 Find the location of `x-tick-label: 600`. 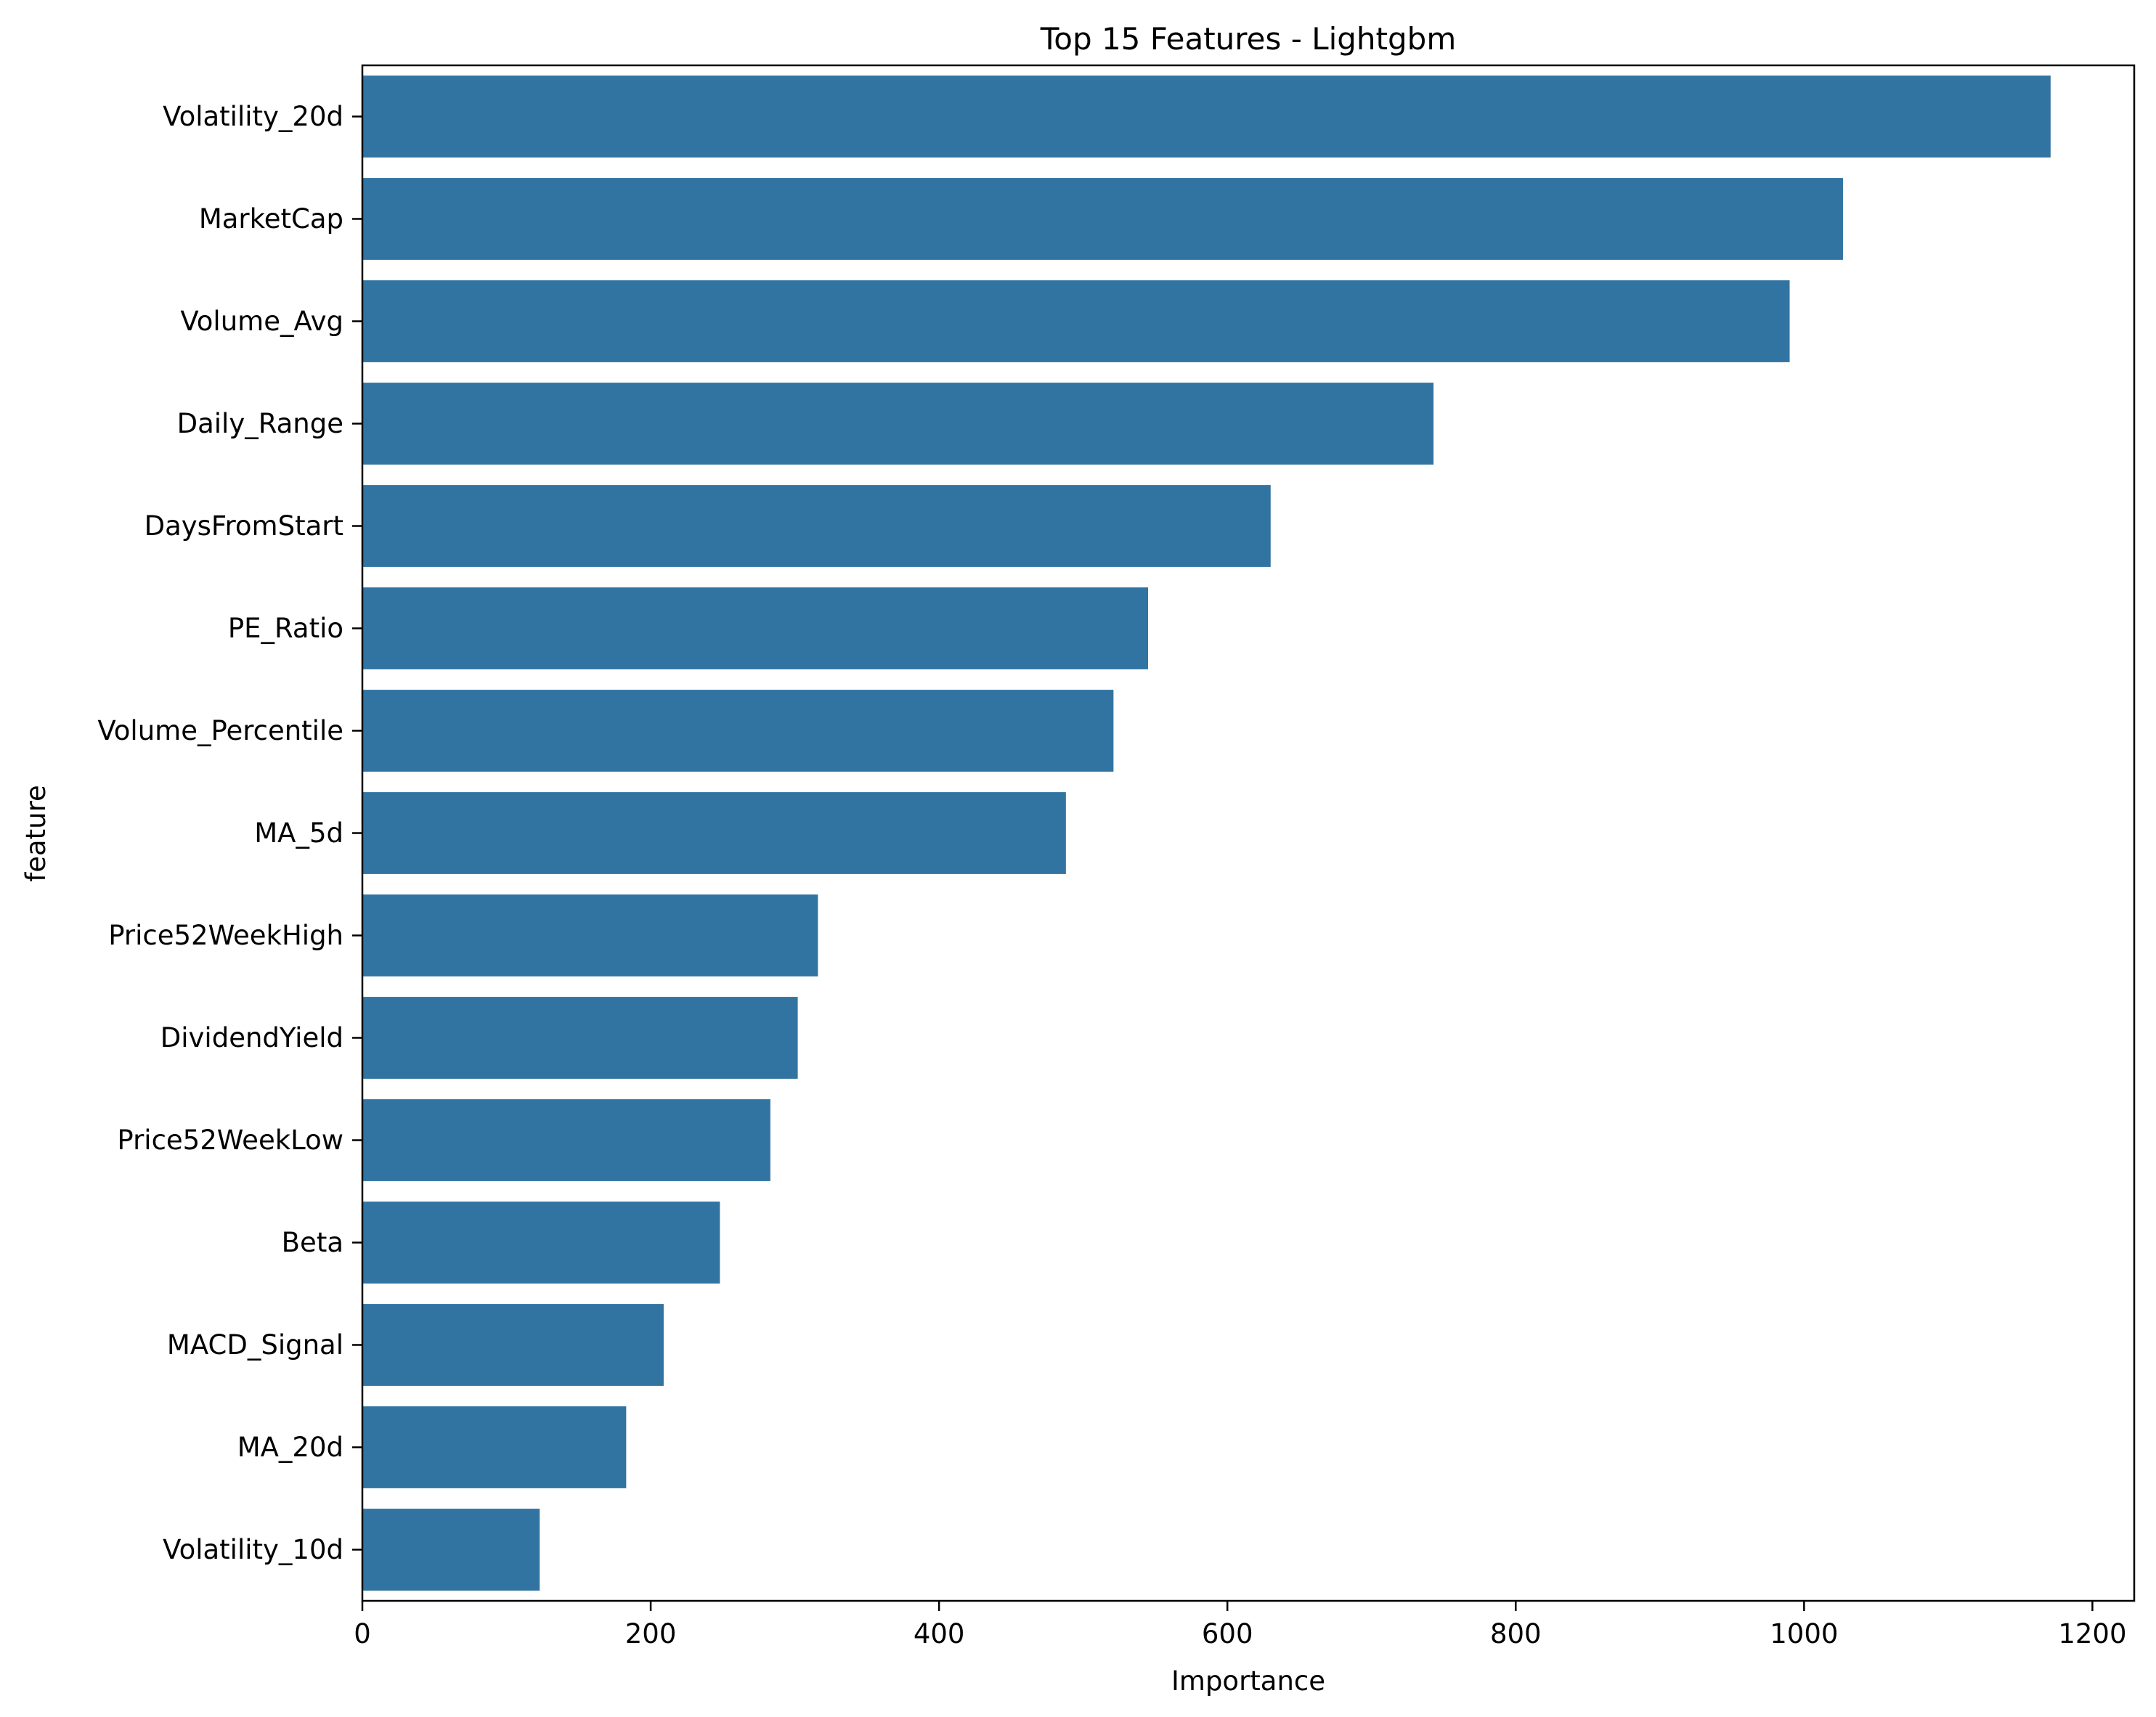

x-tick-label: 600 is located at coordinates (1227, 1633).